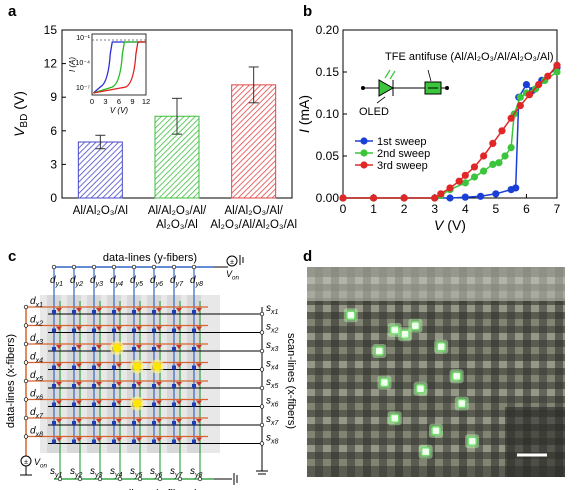  I want to click on inset-y-tick-label: 10⁻⁴, so click(83, 63).